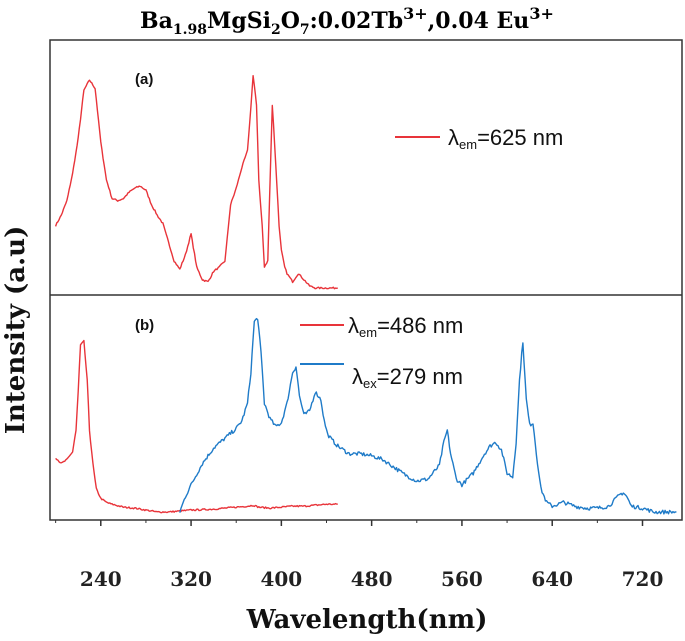 The image size is (685, 641). What do you see at coordinates (372, 579) in the screenshot?
I see `x-tick-label: 480` at bounding box center [372, 579].